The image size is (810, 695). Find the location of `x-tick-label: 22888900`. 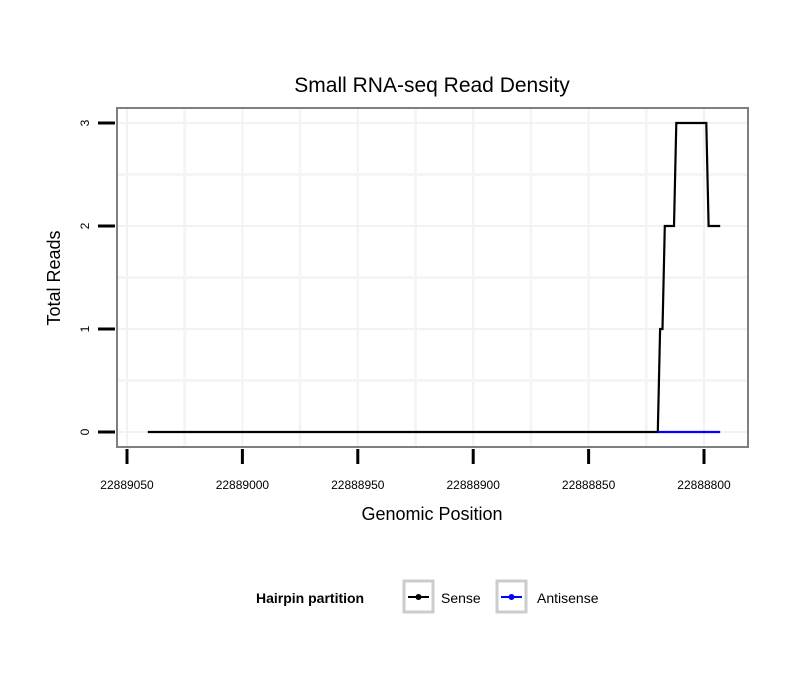

x-tick-label: 22888900 is located at coordinates (474, 485).